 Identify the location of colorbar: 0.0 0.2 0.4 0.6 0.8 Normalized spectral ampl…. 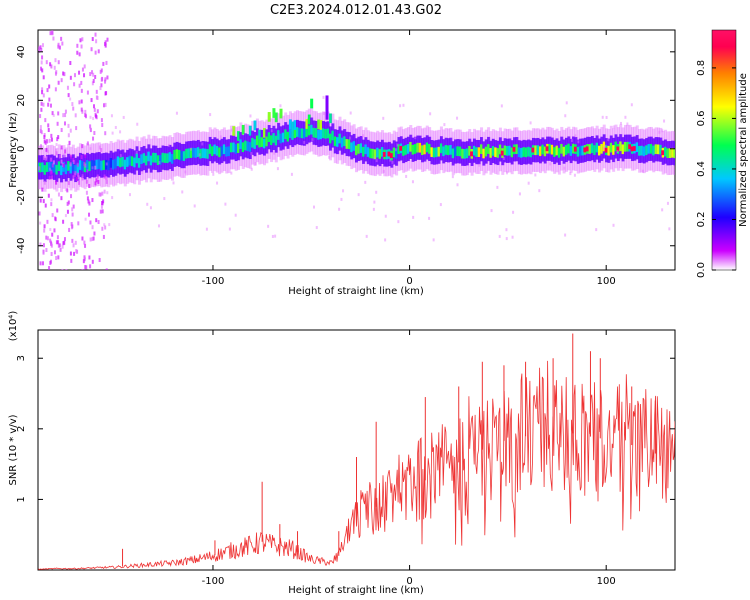
(722, 153).